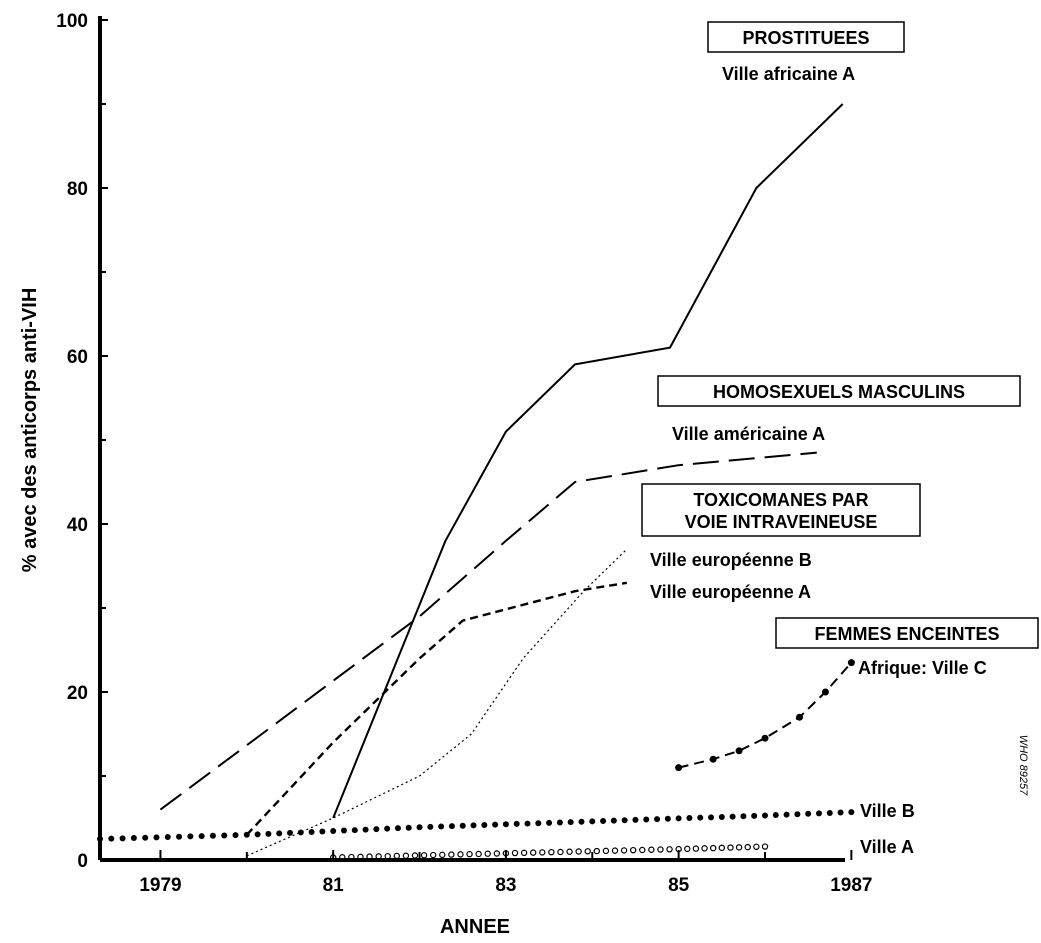 The height and width of the screenshot is (943, 1041). Describe the element at coordinates (730, 592) in the screenshot. I see `series-label: Ville européenne A` at that location.